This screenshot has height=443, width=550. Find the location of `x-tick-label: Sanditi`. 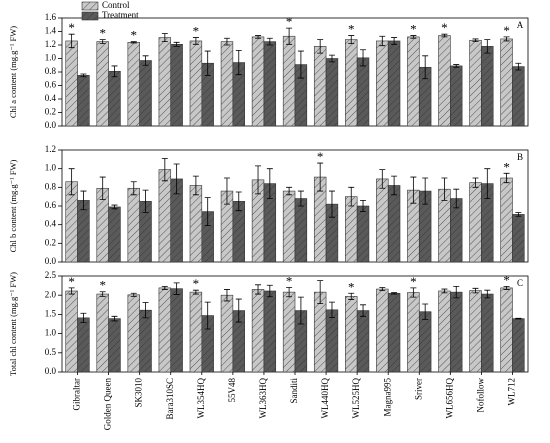

x-tick-label: Sanditi is located at coordinates (294, 391).